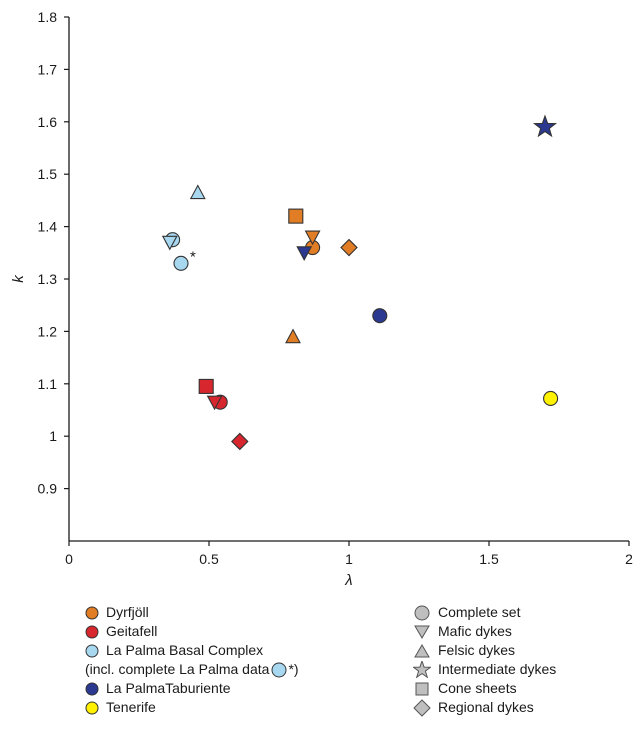 The height and width of the screenshot is (737, 635). I want to click on legend-swatch-dyrfjoll, so click(92, 612).